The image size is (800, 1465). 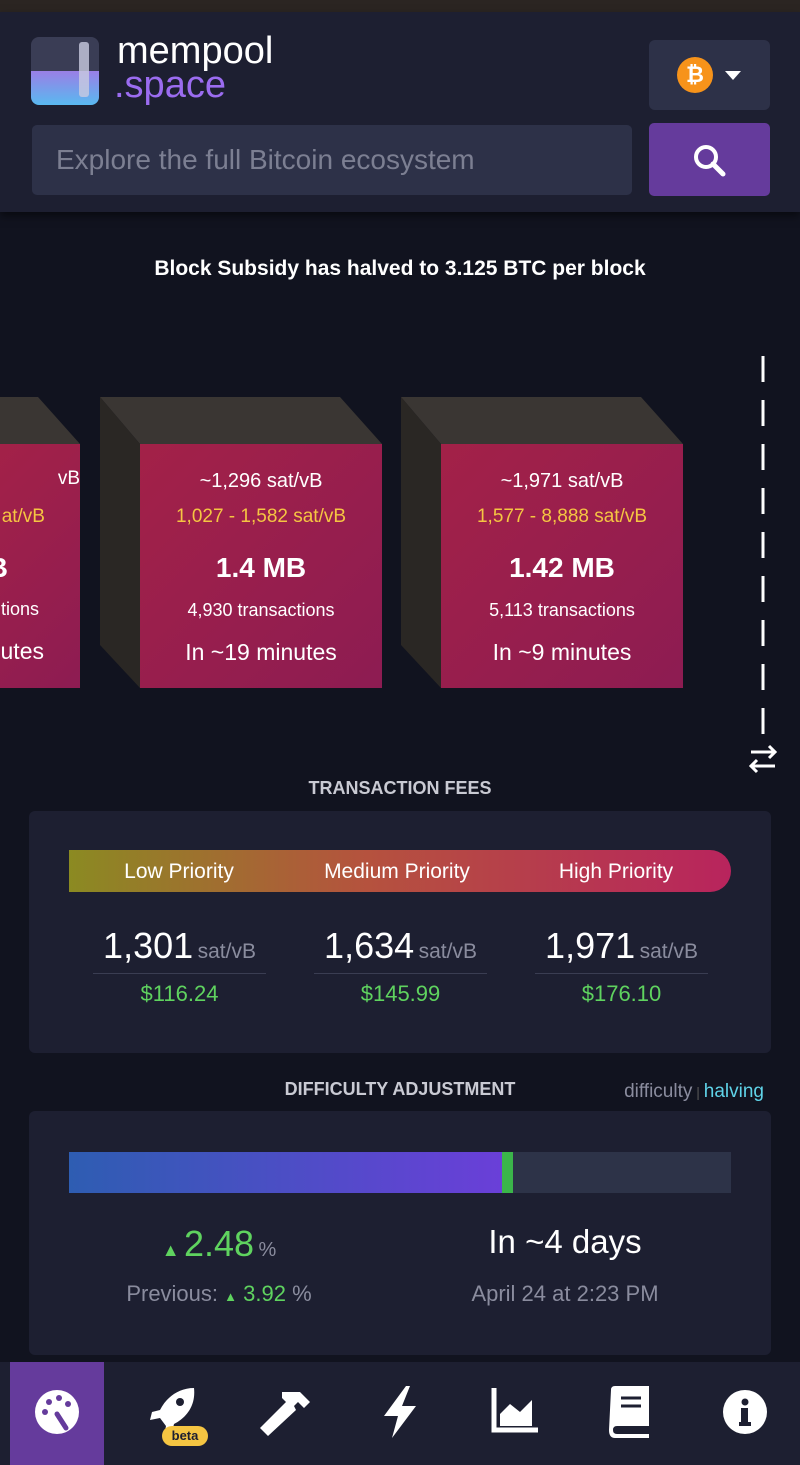 What do you see at coordinates (22, 651) in the screenshot?
I see `block-eta: utes` at bounding box center [22, 651].